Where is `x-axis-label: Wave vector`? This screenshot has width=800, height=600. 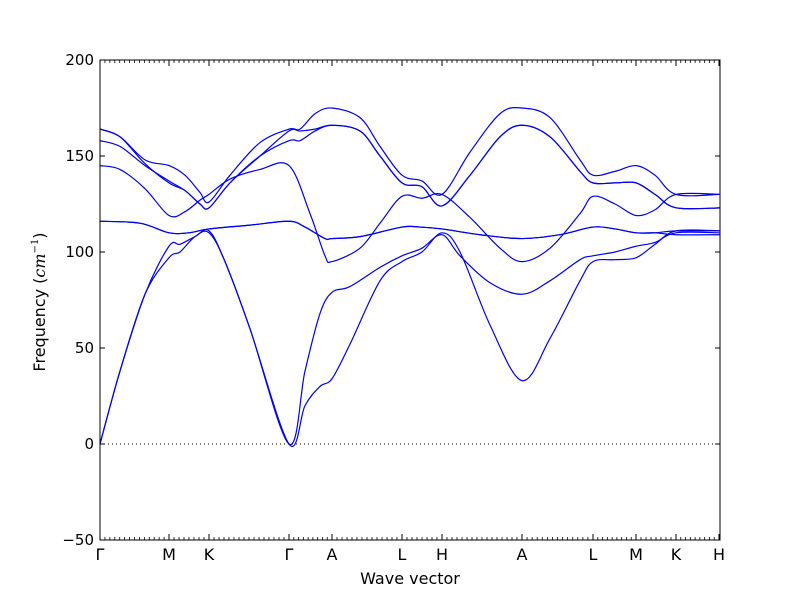
x-axis-label: Wave vector is located at coordinates (410, 578).